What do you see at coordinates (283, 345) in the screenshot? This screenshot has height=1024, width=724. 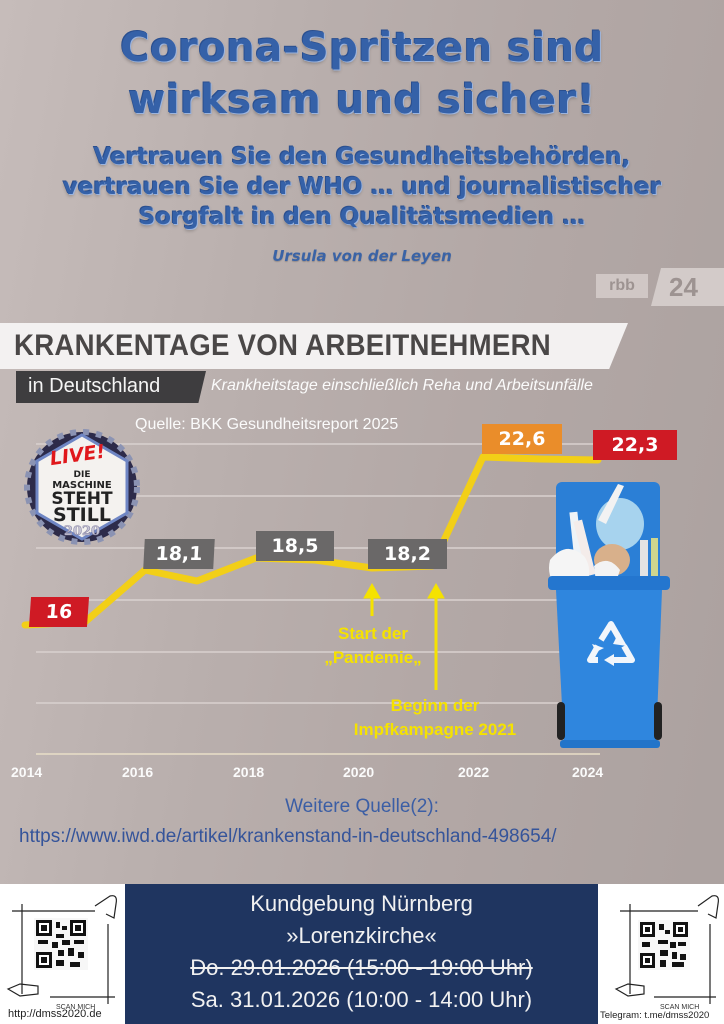 I see `chart-title: KRANKENTAGE VON ARBEITNEHMERN` at bounding box center [283, 345].